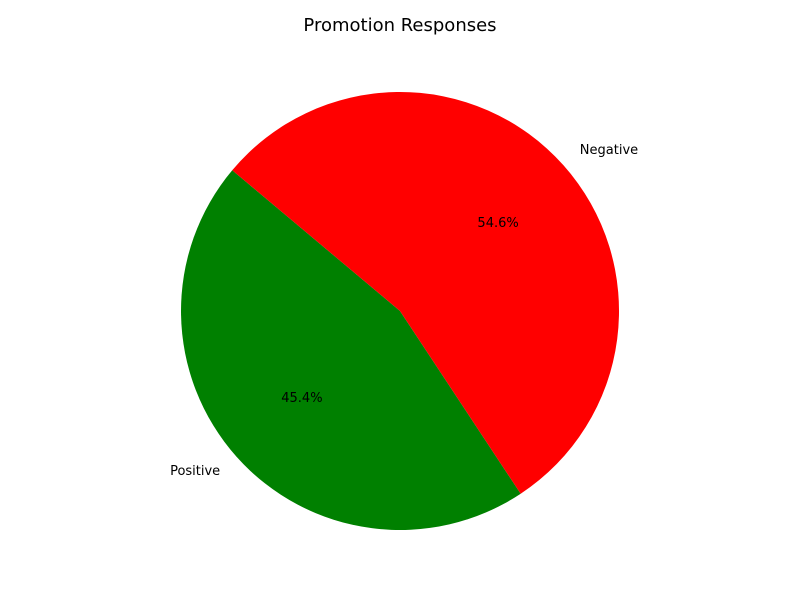 The height and width of the screenshot is (600, 800). Describe the element at coordinates (195, 471) in the screenshot. I see `slice-label-positive: Positive` at that location.